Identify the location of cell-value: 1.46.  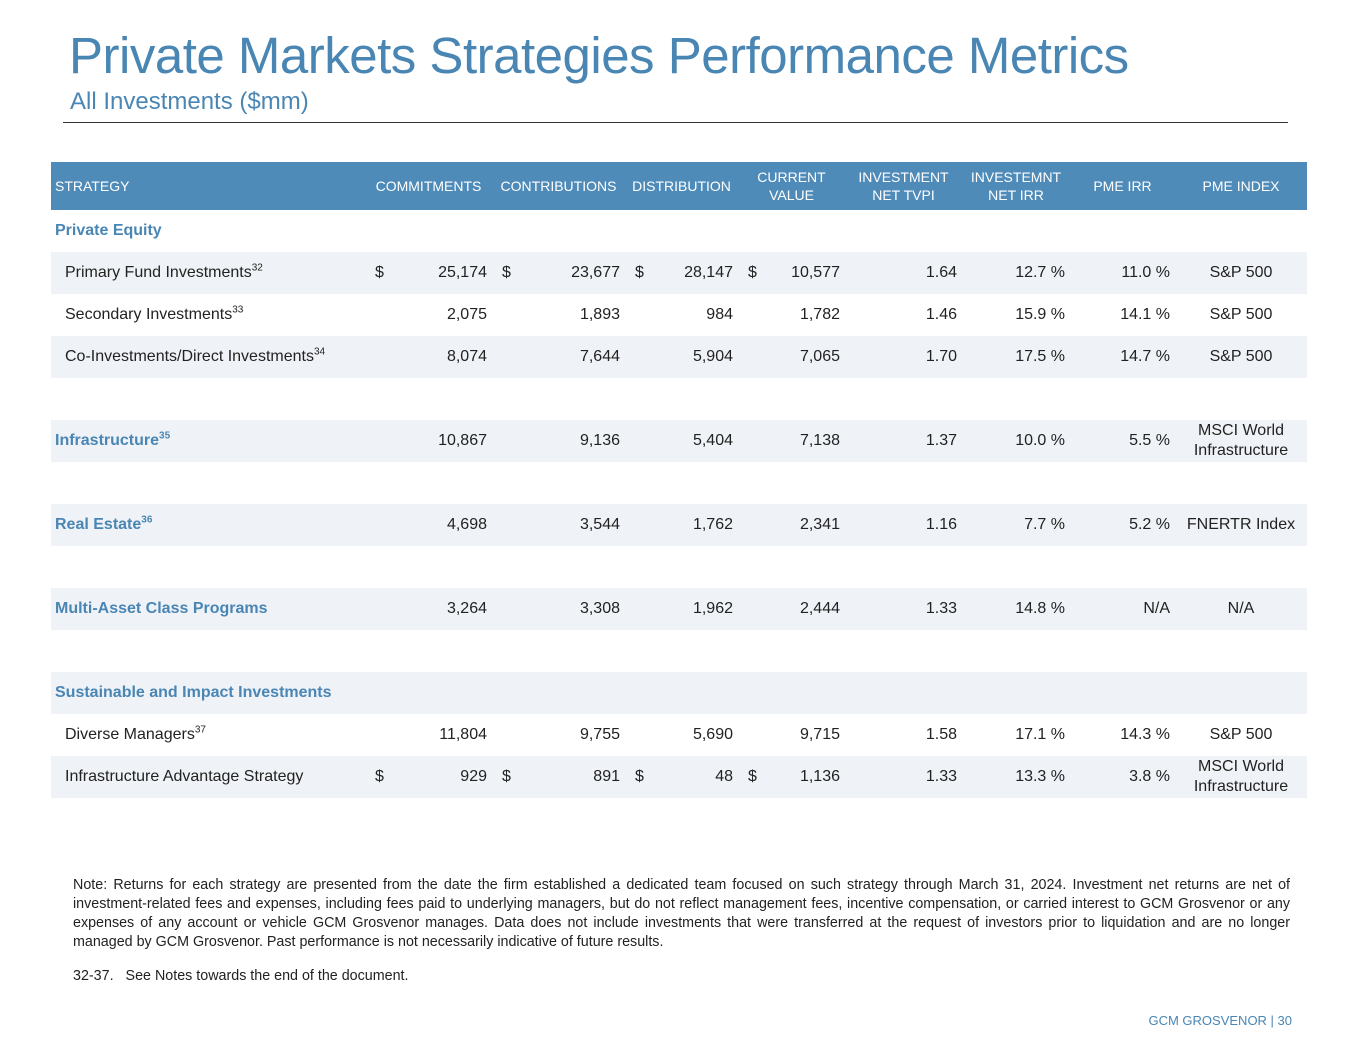
(941, 314).